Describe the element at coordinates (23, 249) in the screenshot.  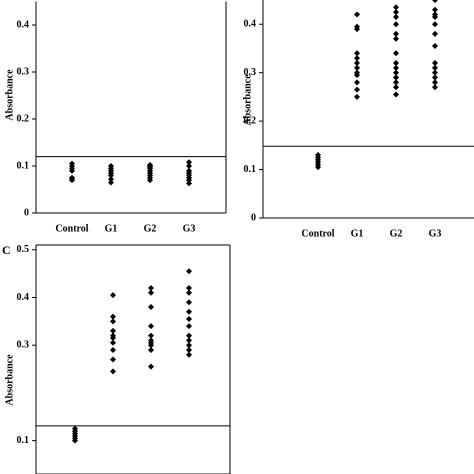
I see `y-tick-label: 0.5` at that location.